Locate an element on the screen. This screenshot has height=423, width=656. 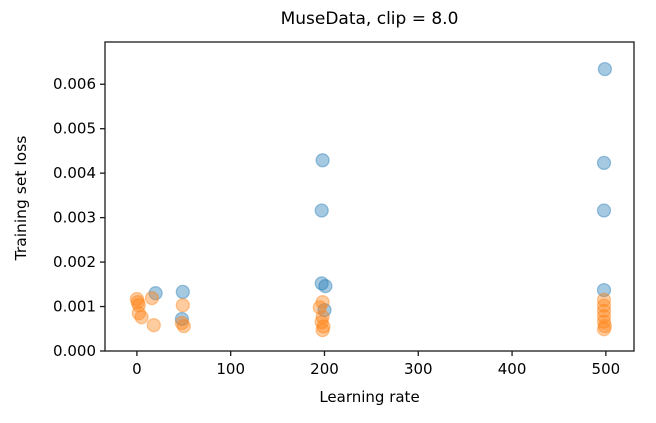
x-axis-label: Learning rate is located at coordinates (369, 397).